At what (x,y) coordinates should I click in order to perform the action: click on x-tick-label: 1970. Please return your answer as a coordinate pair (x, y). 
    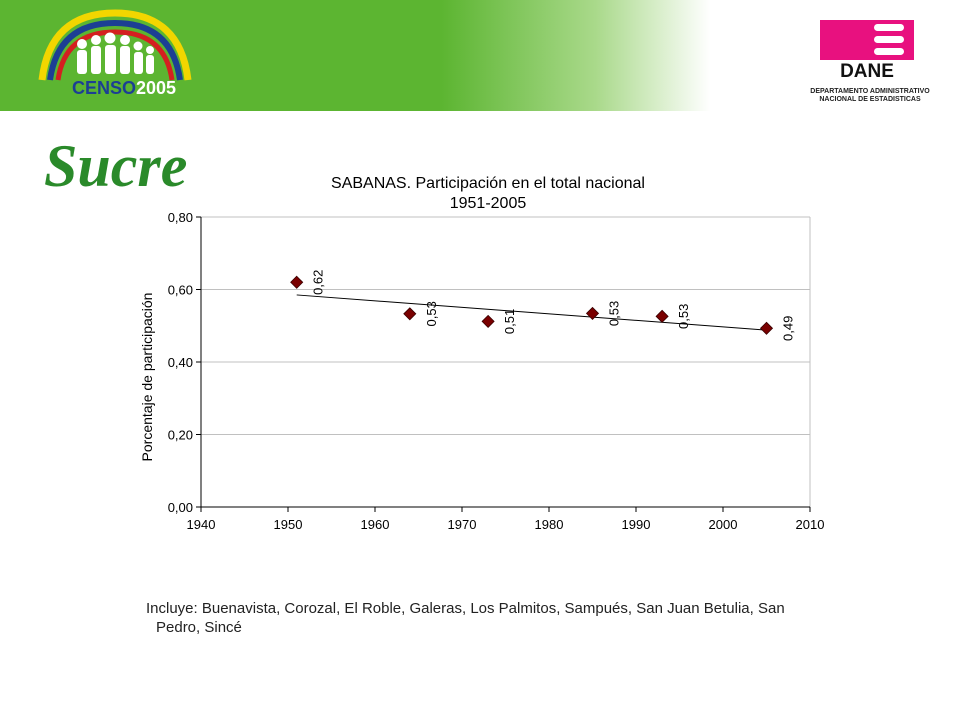
    Looking at the image, I should click on (462, 524).